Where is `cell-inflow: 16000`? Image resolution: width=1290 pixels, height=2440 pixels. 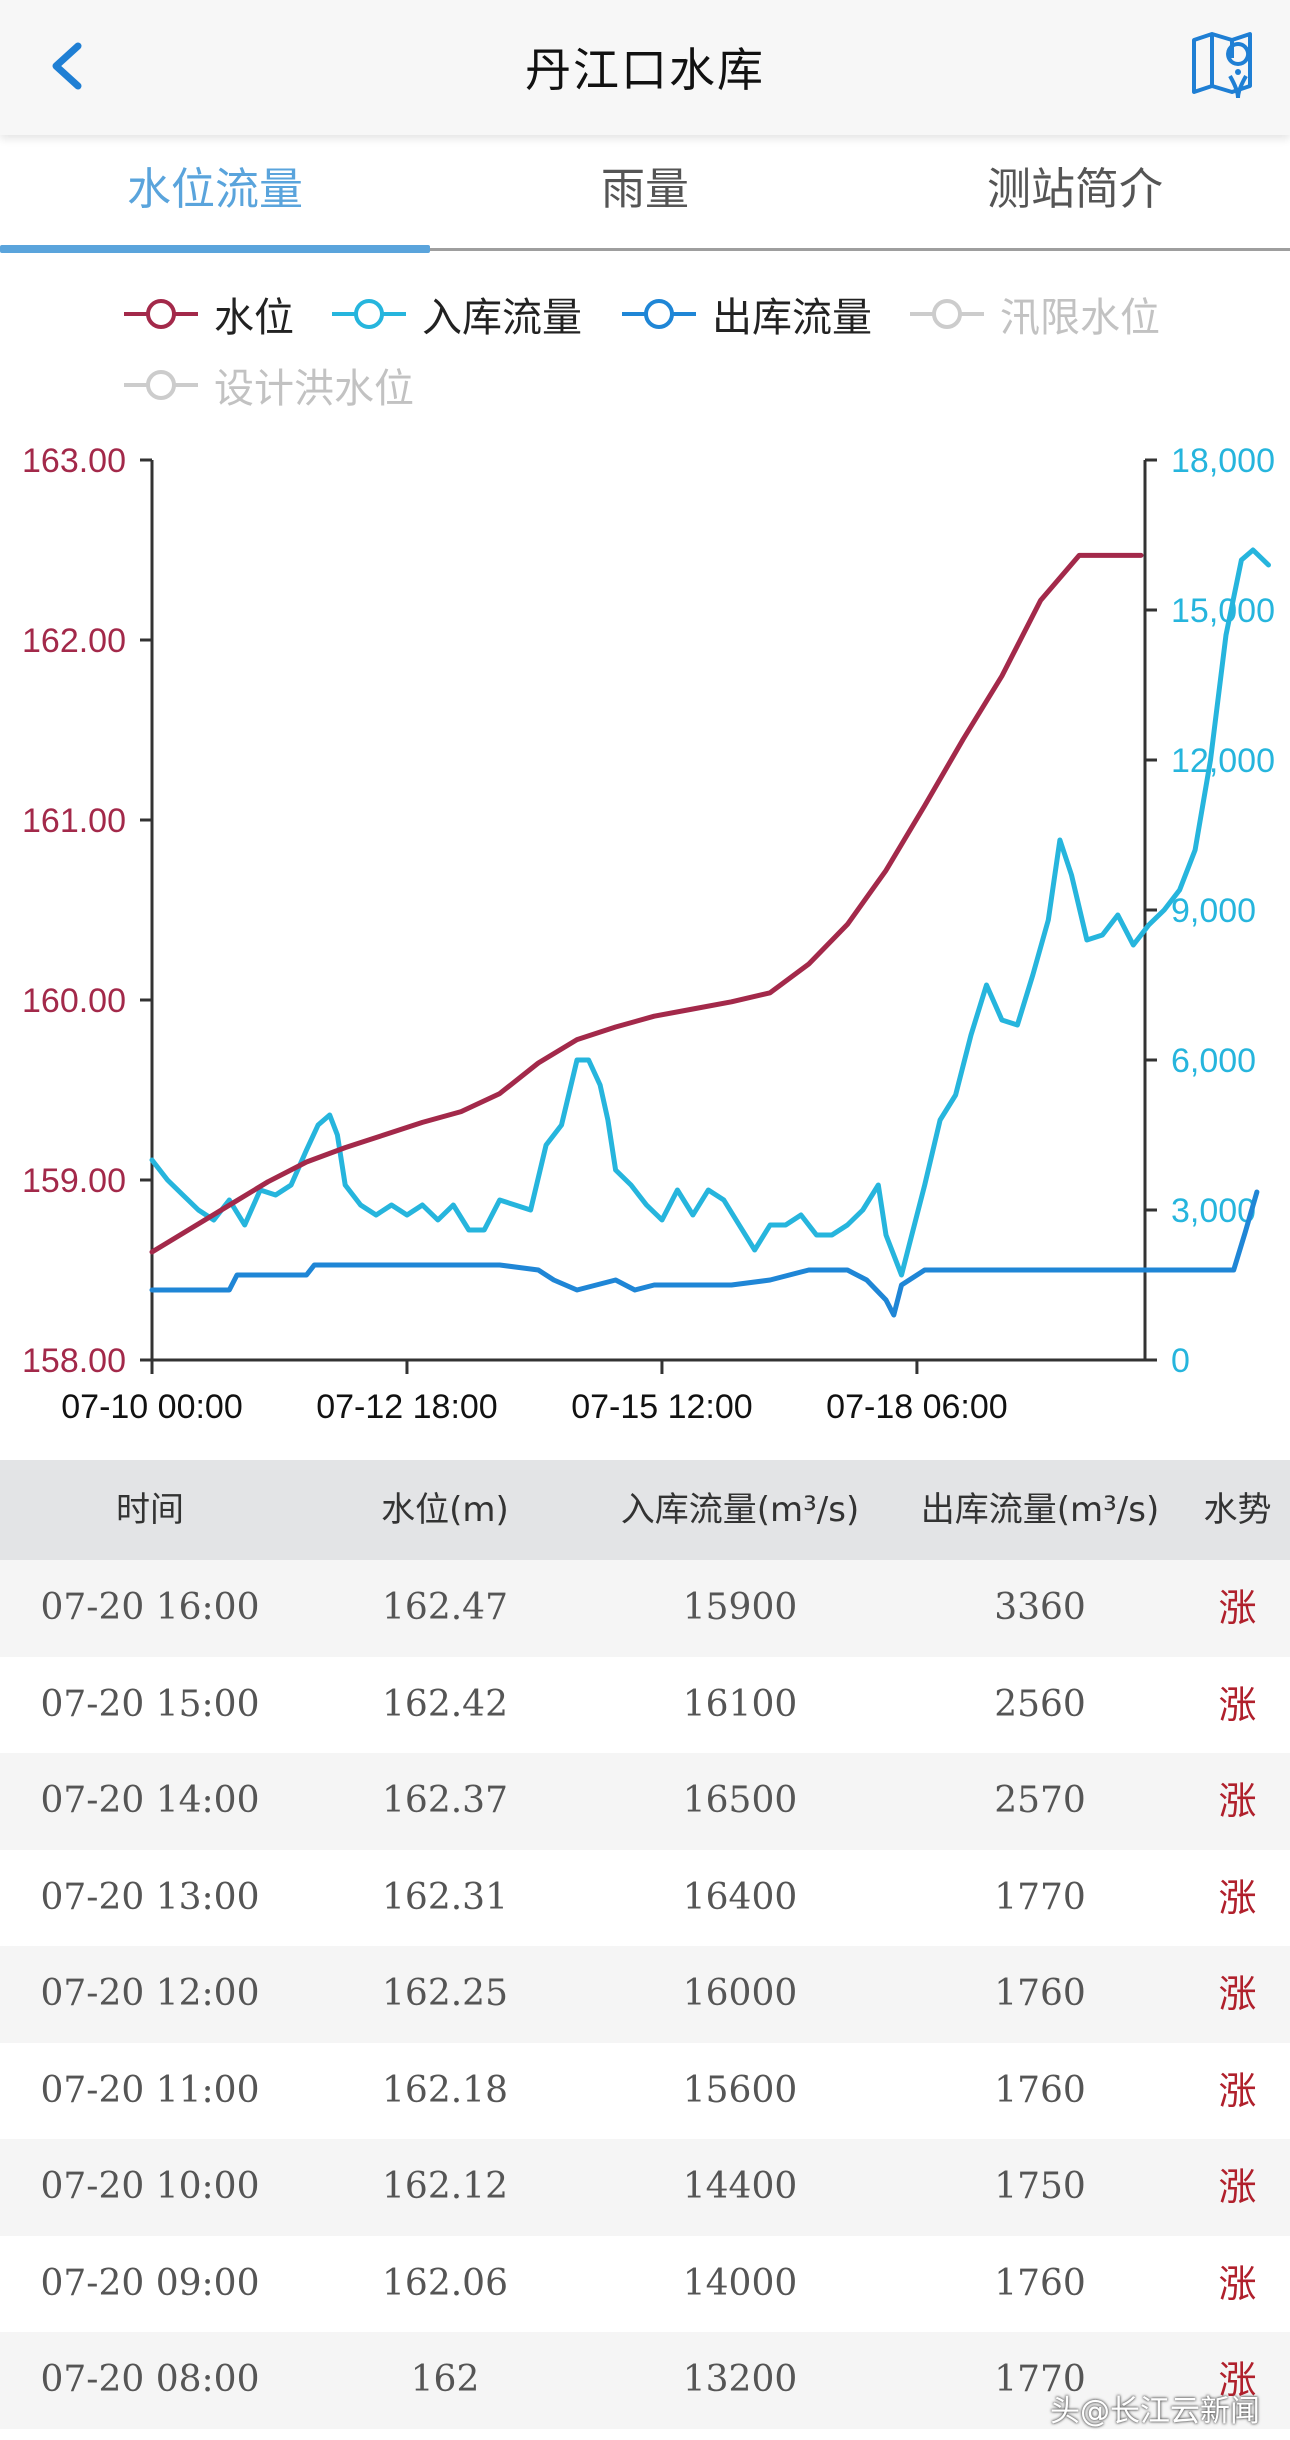 cell-inflow: 16000 is located at coordinates (740, 1993).